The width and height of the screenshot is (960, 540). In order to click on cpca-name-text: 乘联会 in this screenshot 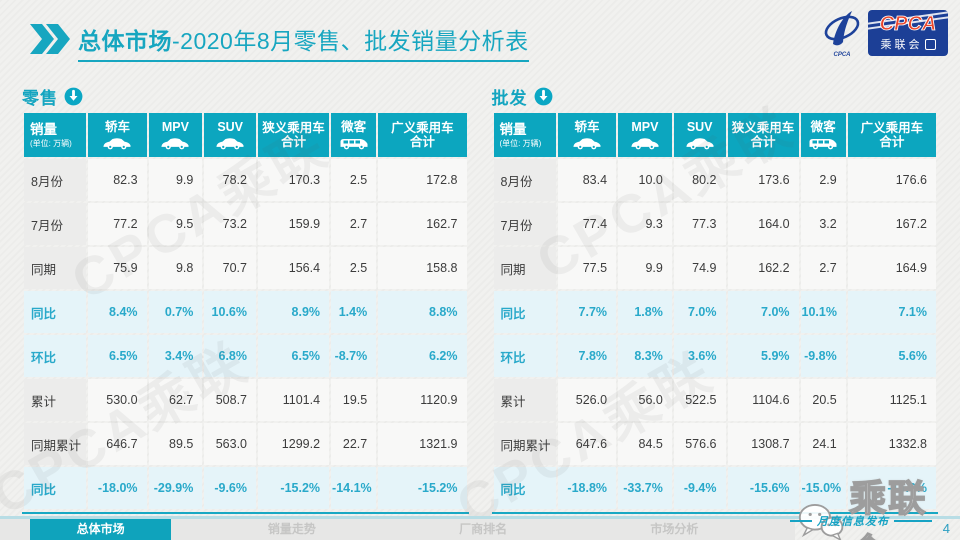, I will do `click(901, 45)`.